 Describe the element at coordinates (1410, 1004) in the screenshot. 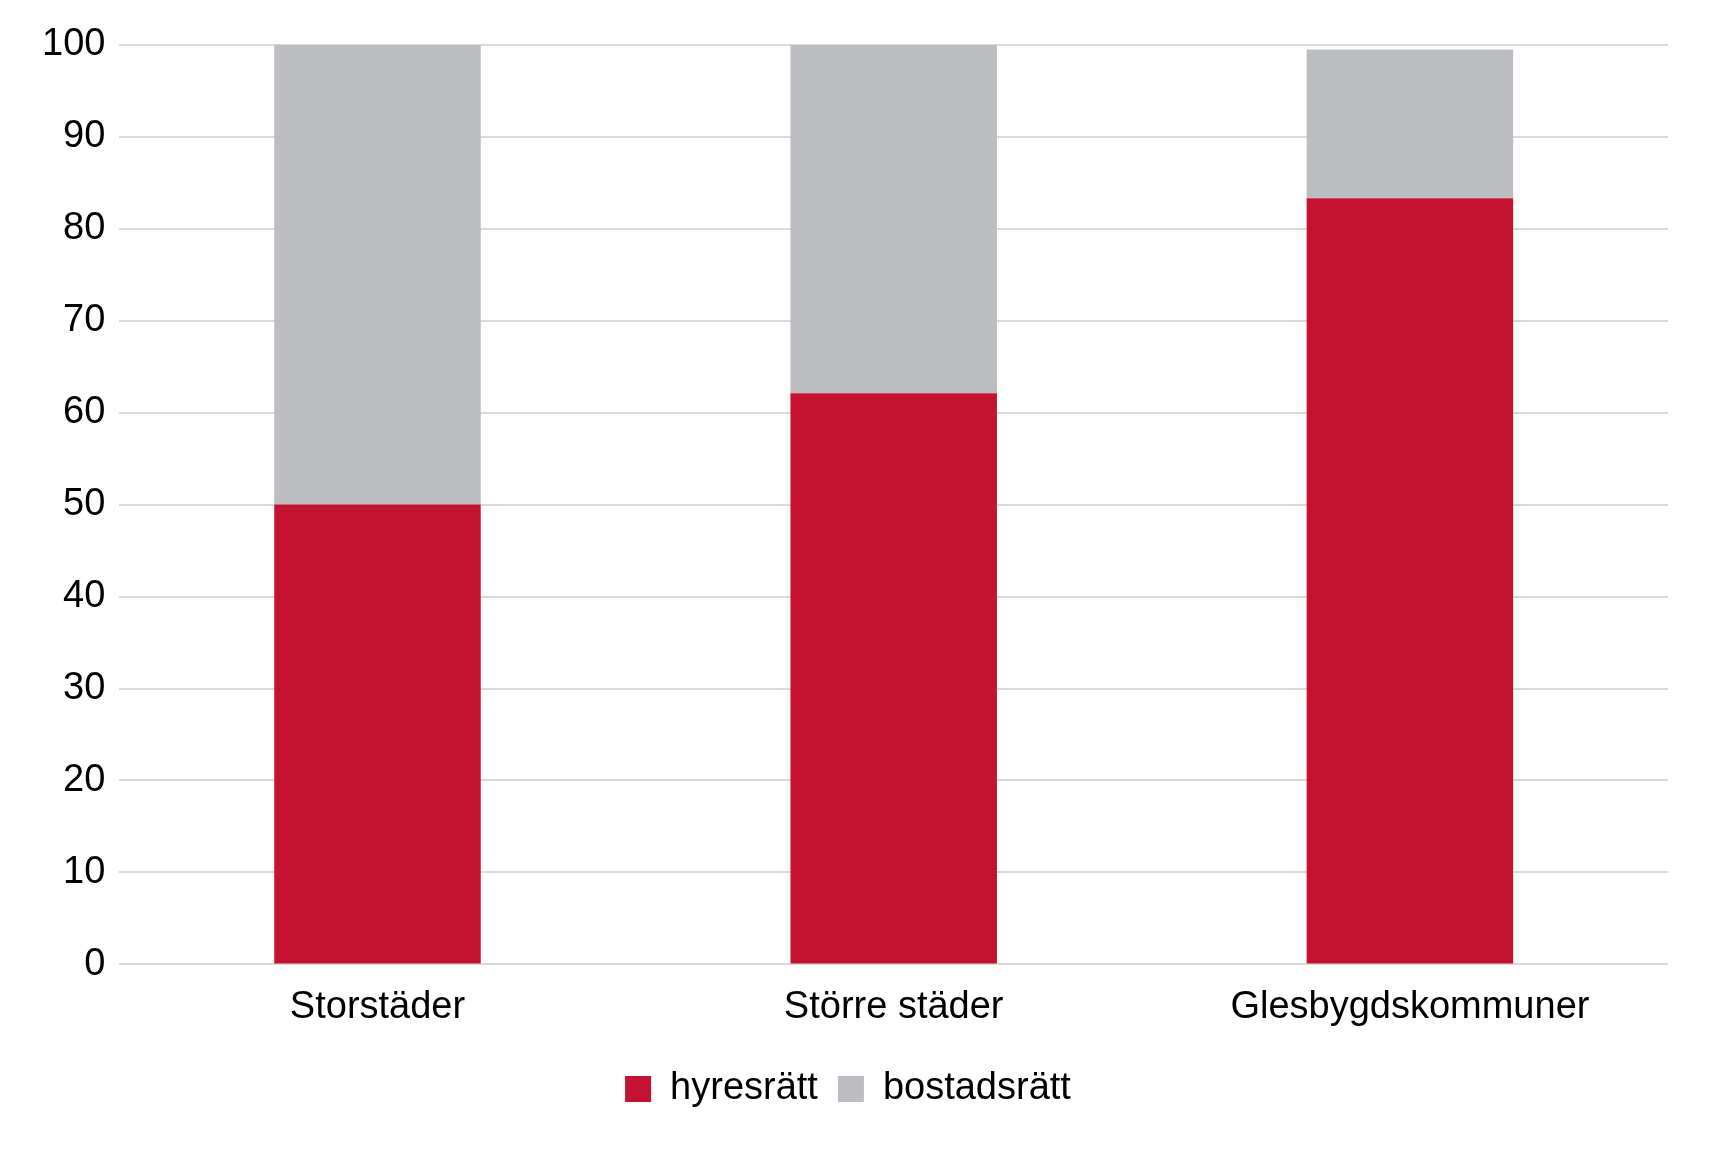

I see `x-tick-label: Glesbygdskommuner` at that location.